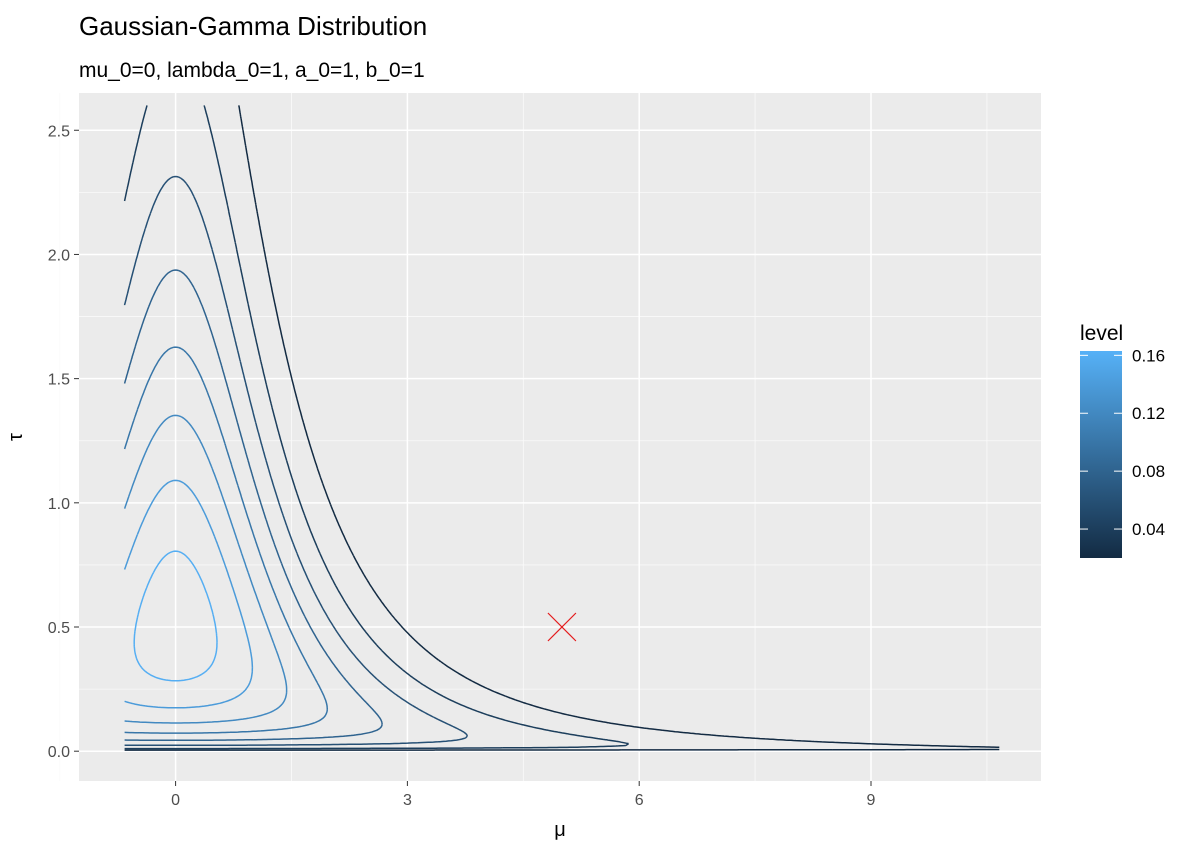 Image resolution: width=1200 pixels, height=857 pixels. I want to click on legend-tick-label: 0.08, so click(1148, 471).